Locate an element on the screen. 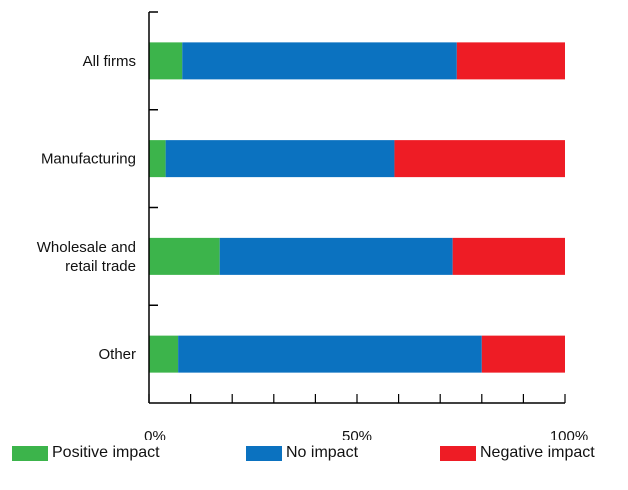  x-tick-label-100: 100% is located at coordinates (569, 434).